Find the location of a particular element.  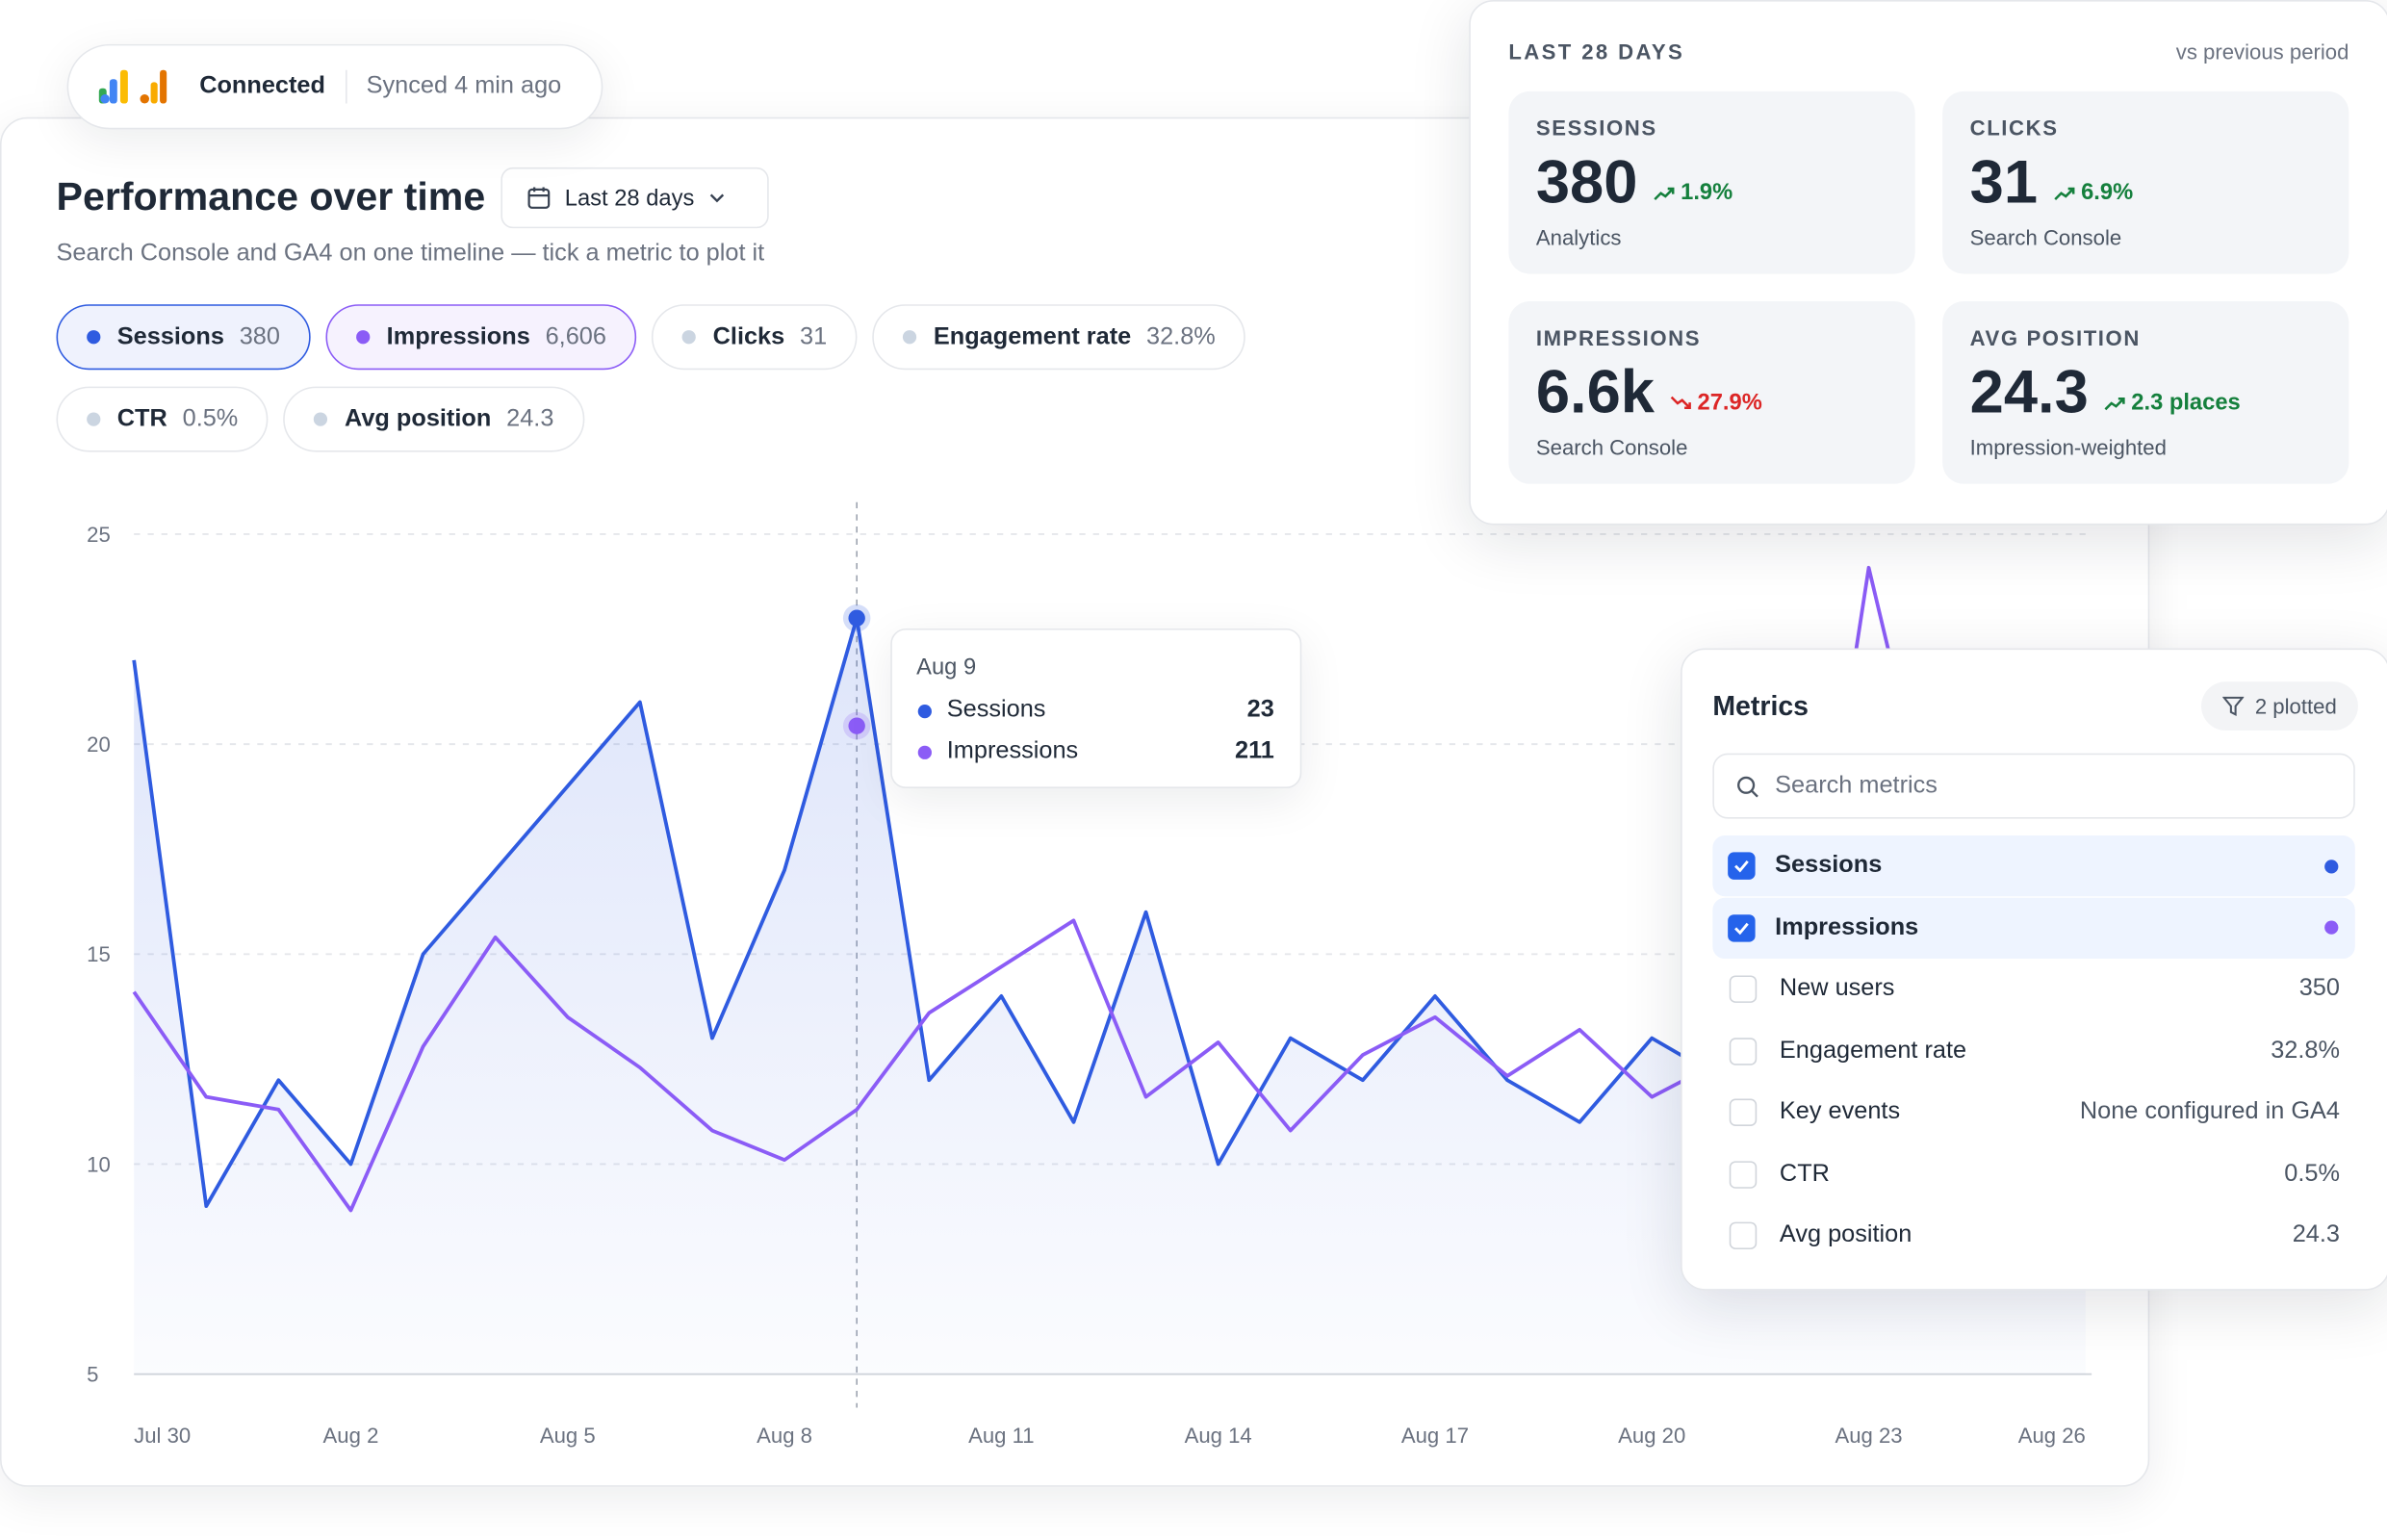

chip-value: 31 is located at coordinates (814, 335).